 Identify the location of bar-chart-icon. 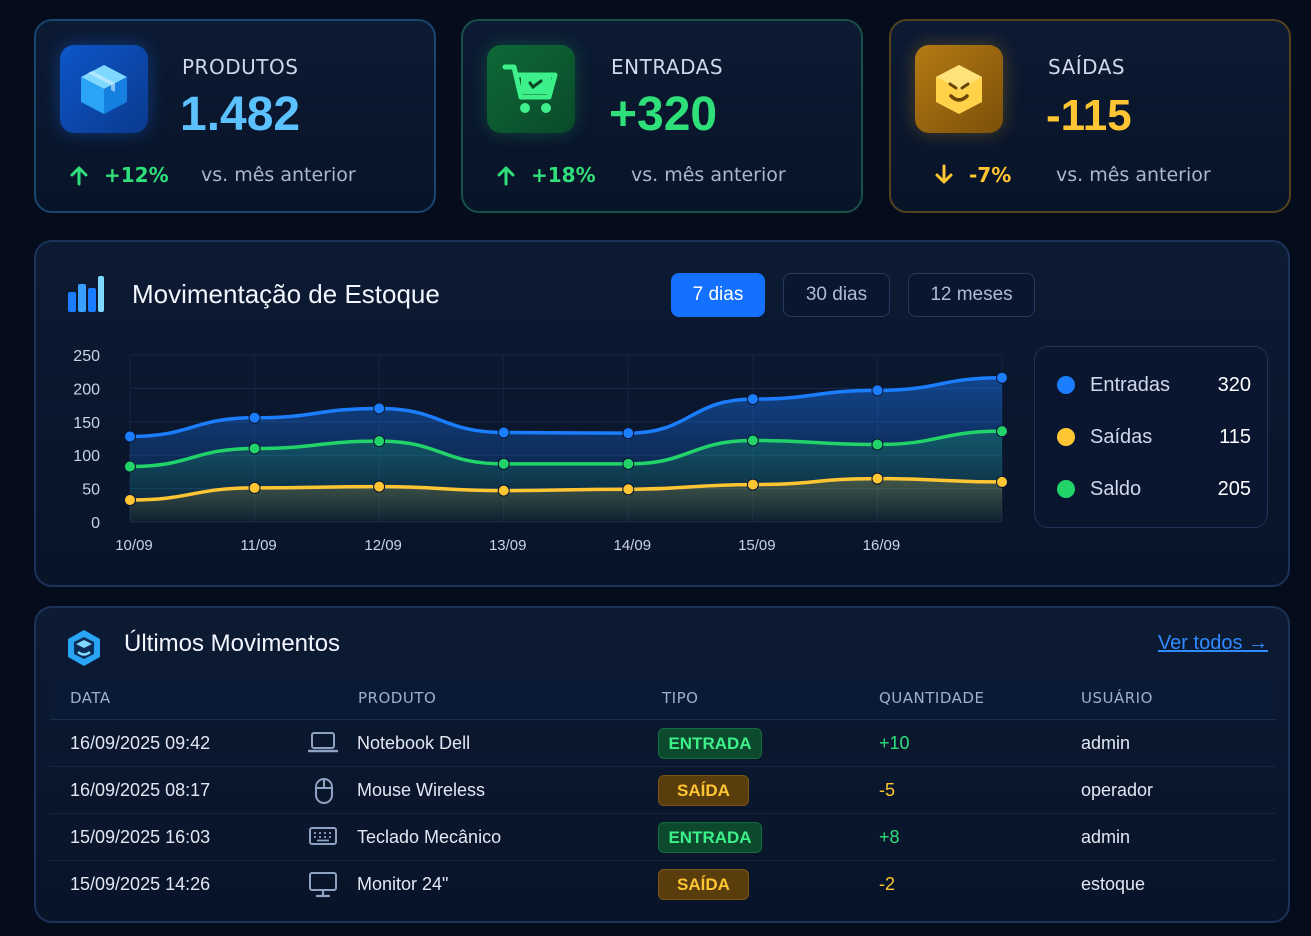
(86, 296).